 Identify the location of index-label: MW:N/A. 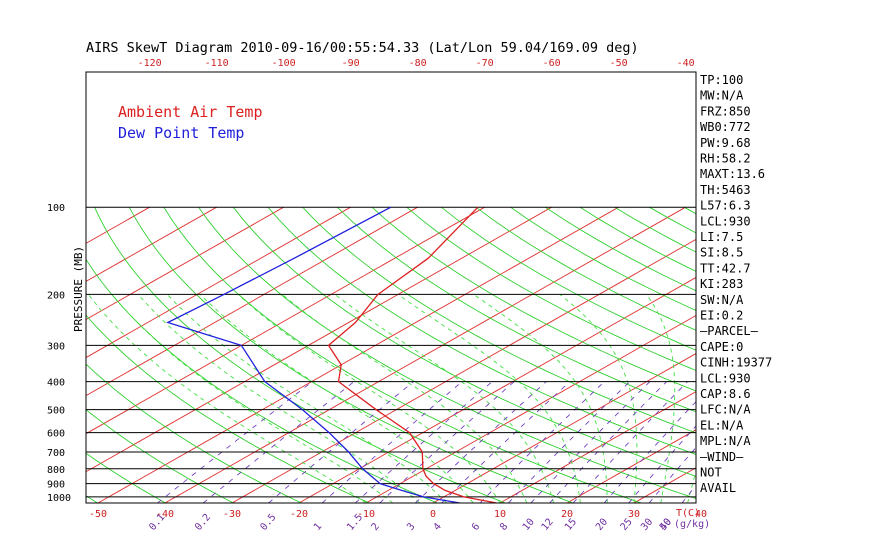
(722, 96).